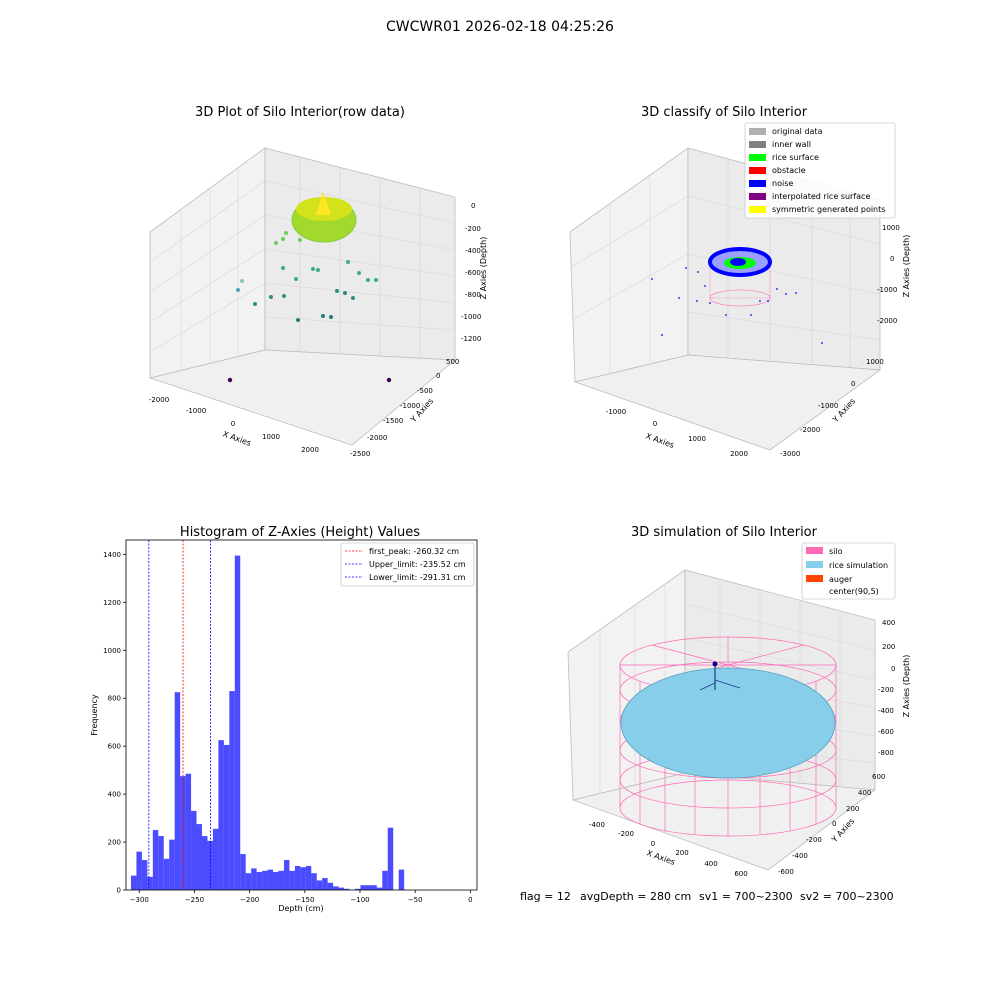  What do you see at coordinates (878, 777) in the screenshot?
I see `tick-label: 600` at bounding box center [878, 777].